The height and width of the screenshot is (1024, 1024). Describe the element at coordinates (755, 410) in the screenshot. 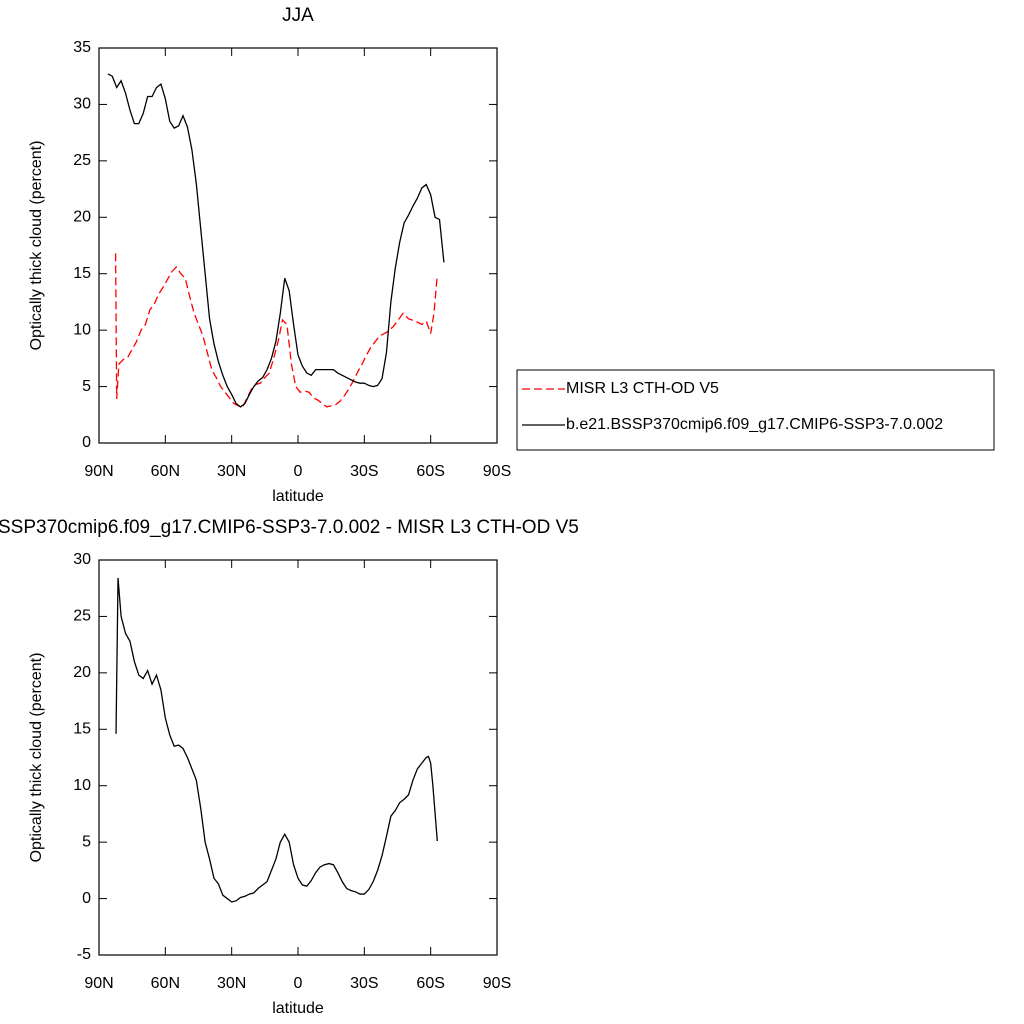

I see `legend-box` at that location.